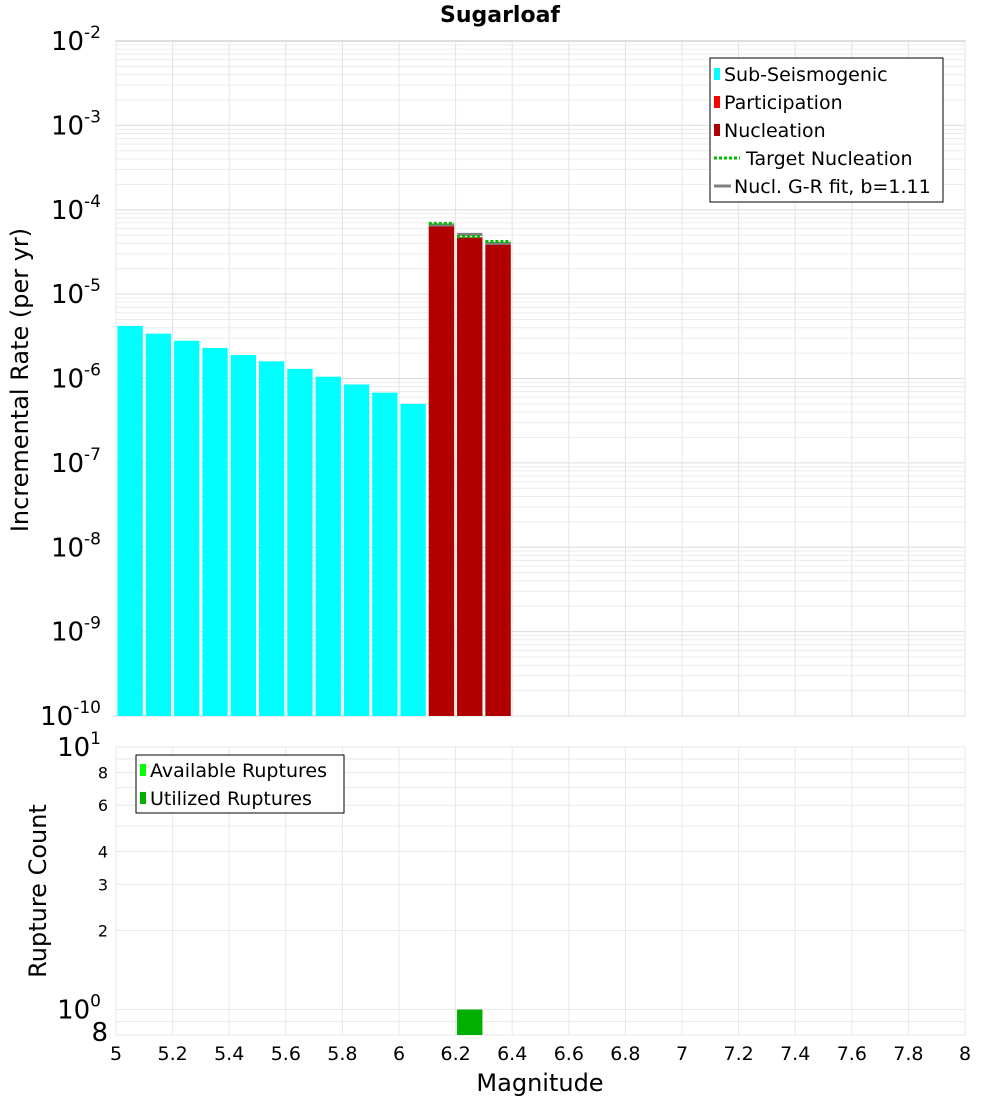 This screenshot has width=1000, height=1100. Describe the element at coordinates (116, 1054) in the screenshot. I see `magnitude-tick-label: 5` at that location.